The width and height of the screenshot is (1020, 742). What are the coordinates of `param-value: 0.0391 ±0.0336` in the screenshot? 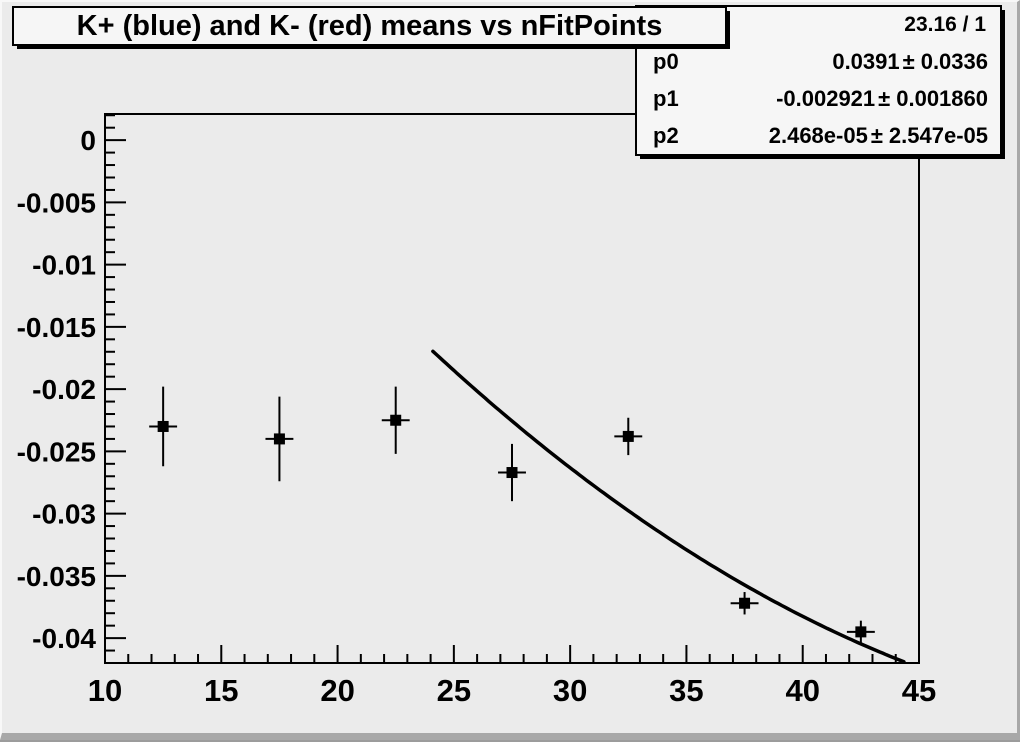 It's located at (910, 62).